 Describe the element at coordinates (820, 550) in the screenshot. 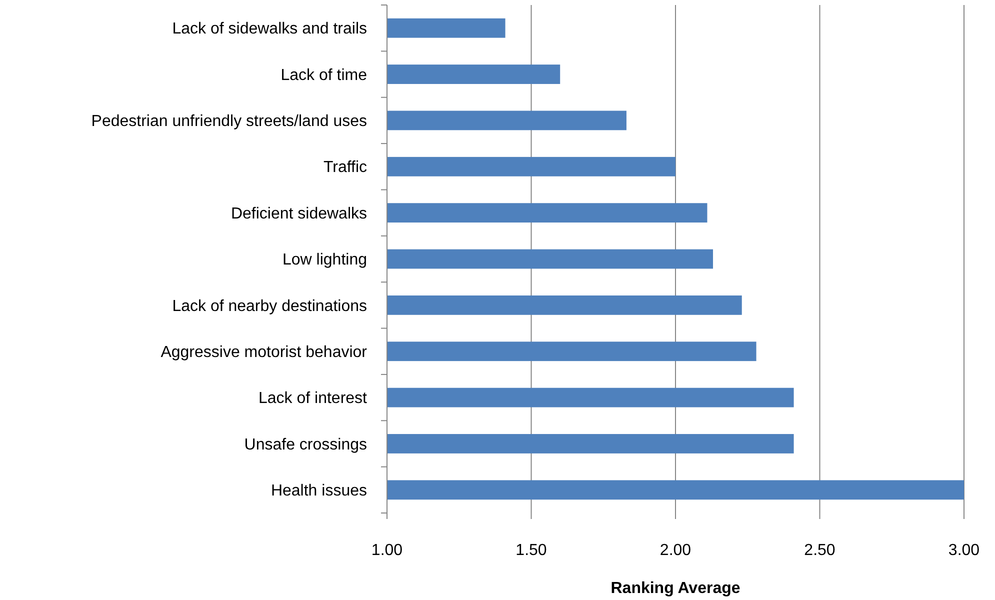

I see `x-tick-label: 2.50` at that location.